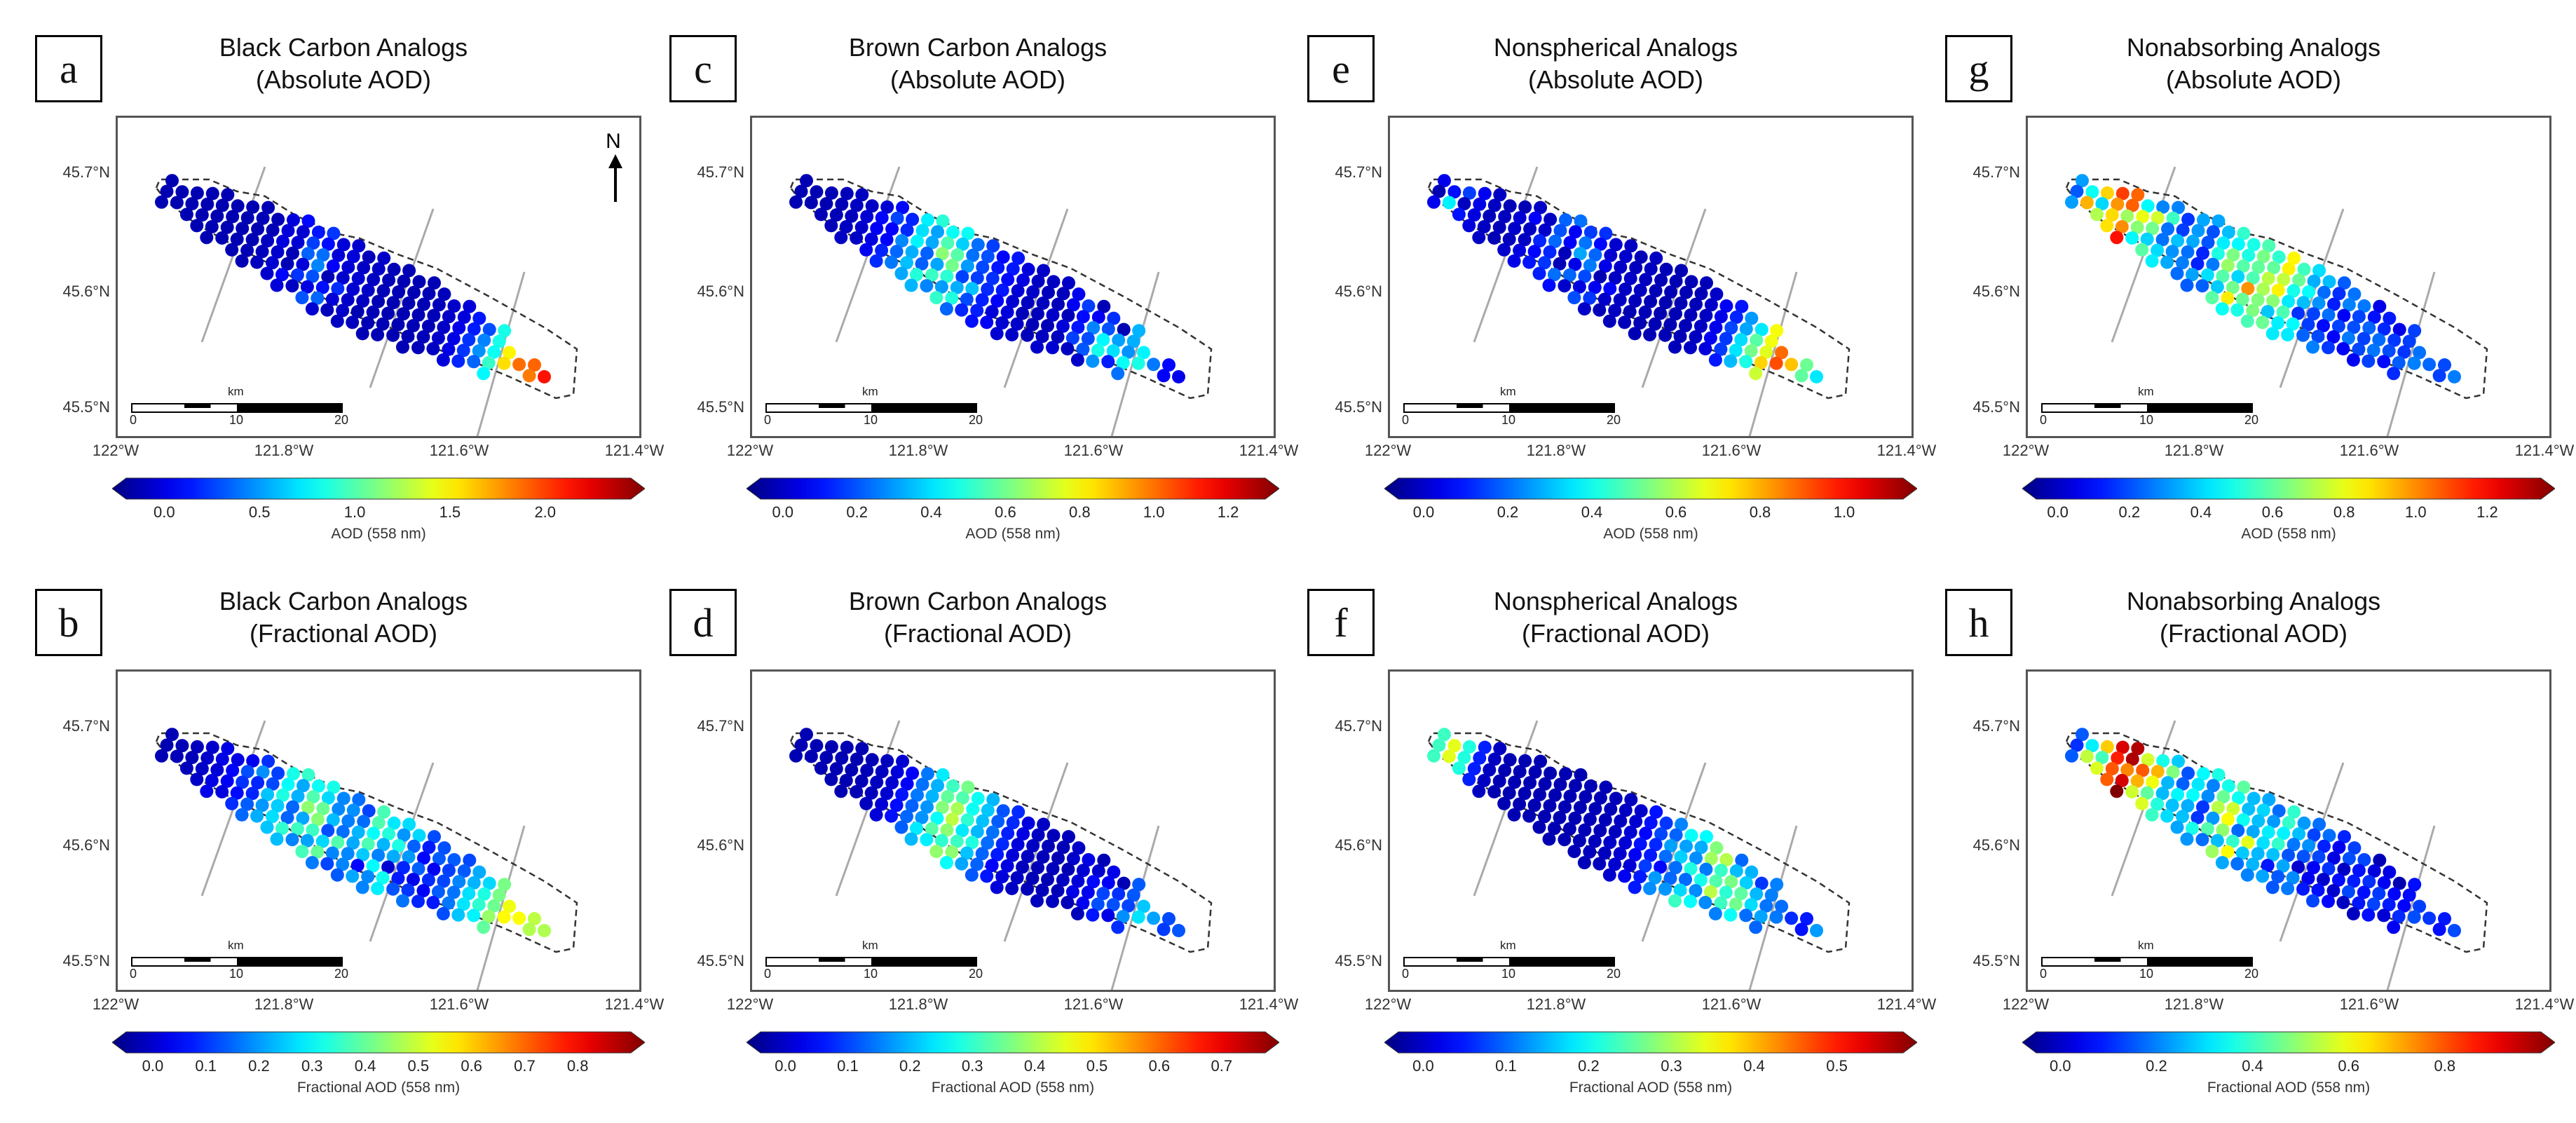 Image resolution: width=2576 pixels, height=1123 pixels. I want to click on colorbar-tick: 0.7, so click(525, 1066).